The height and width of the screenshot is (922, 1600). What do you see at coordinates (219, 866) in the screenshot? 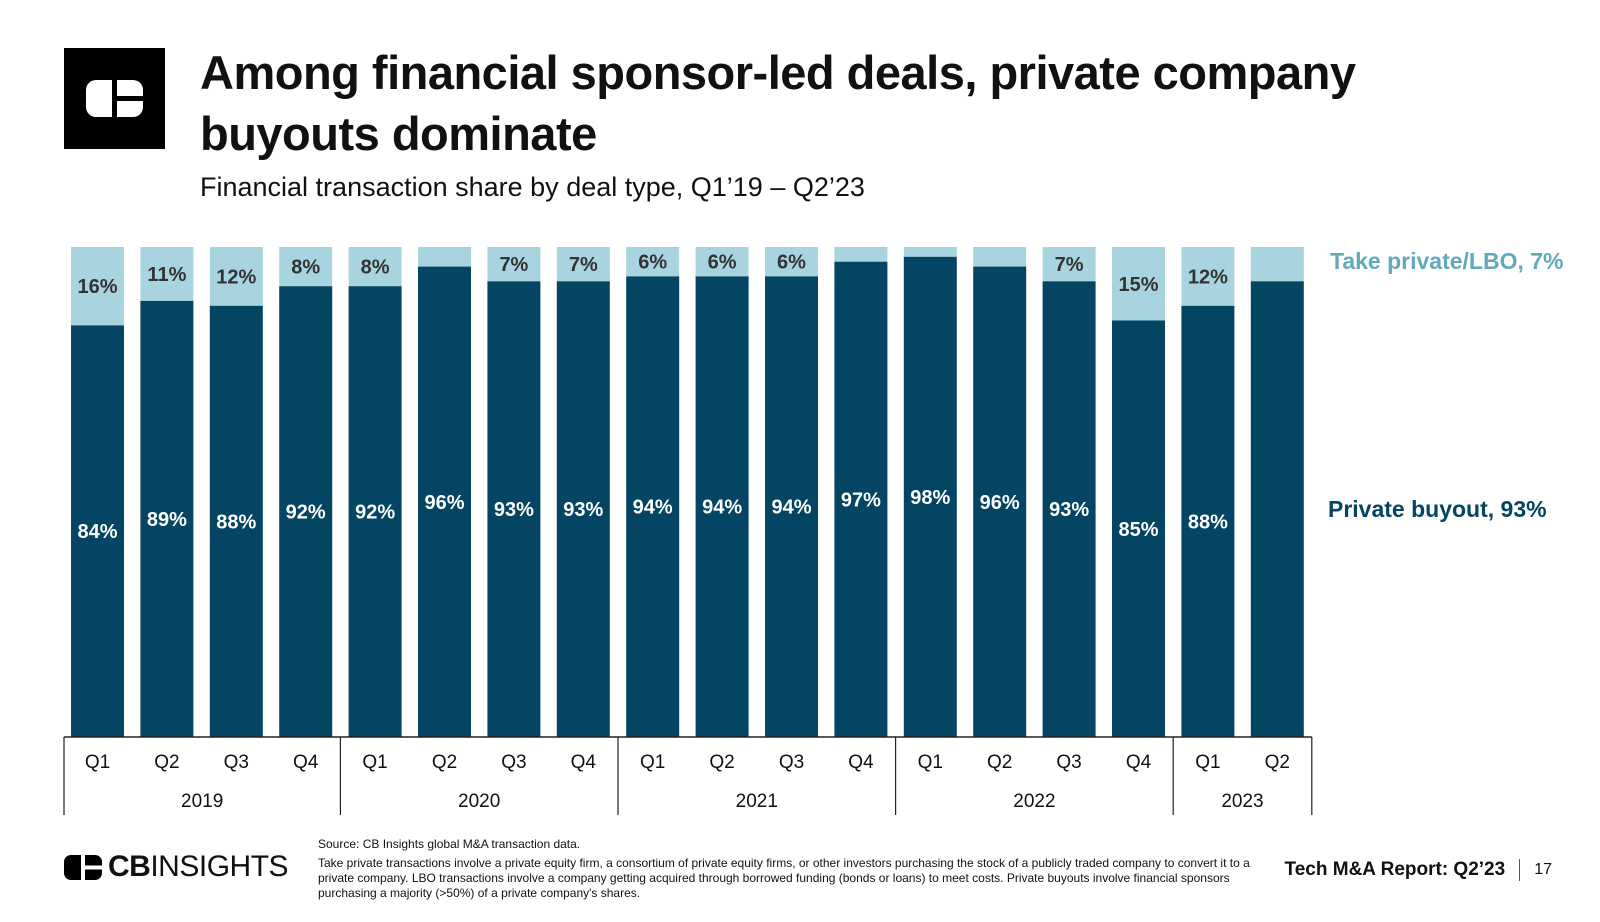
I see `brand-light: INSIGHTS` at bounding box center [219, 866].